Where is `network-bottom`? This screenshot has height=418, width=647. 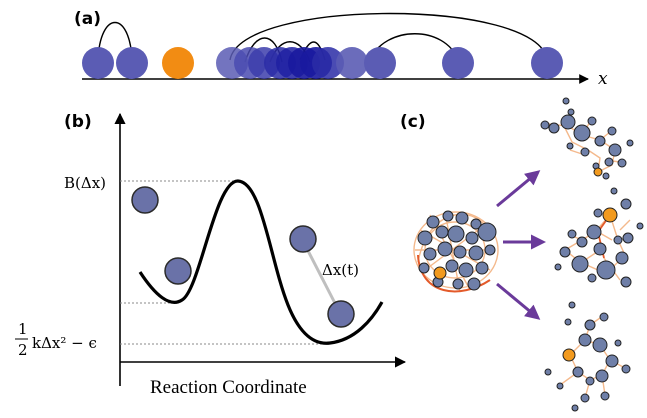 network-bottom is located at coordinates (587, 356).